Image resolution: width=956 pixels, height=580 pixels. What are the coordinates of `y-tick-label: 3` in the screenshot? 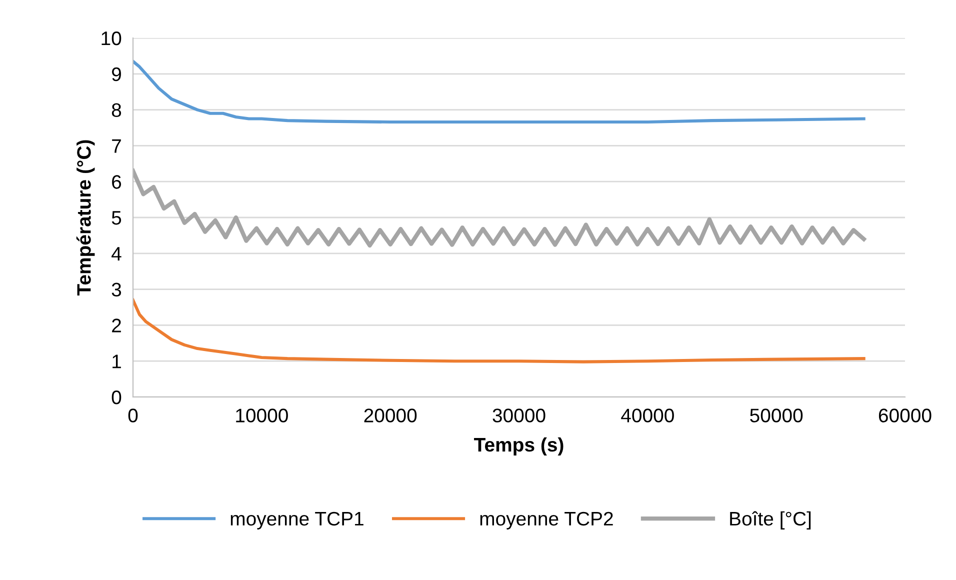 It's located at (117, 289).